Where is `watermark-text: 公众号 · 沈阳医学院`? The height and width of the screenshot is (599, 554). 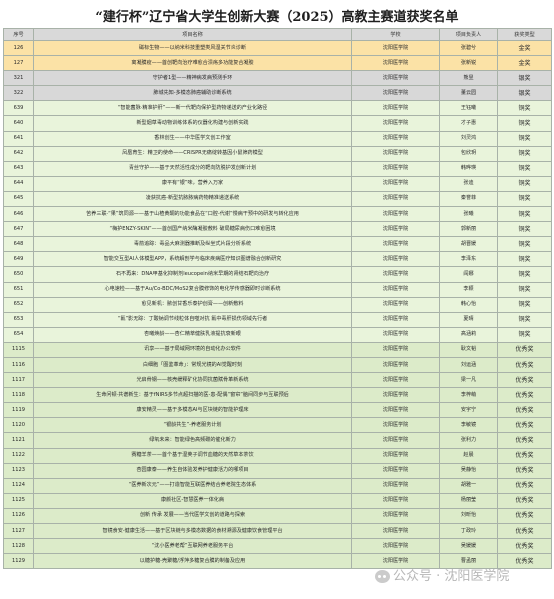 watermark-text: 公众号 · 沈阳医学院 is located at coordinates (451, 576).